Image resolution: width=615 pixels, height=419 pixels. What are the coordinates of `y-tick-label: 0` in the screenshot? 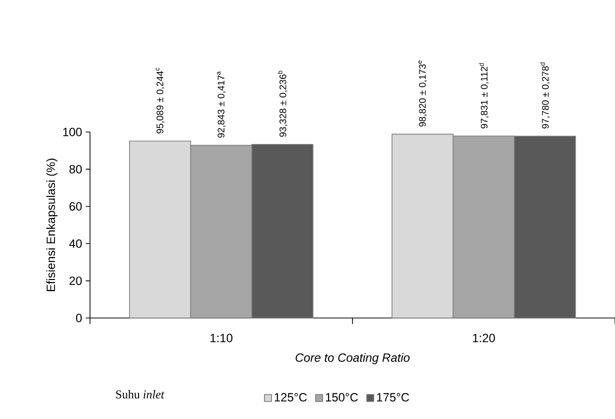 It's located at (79, 318).